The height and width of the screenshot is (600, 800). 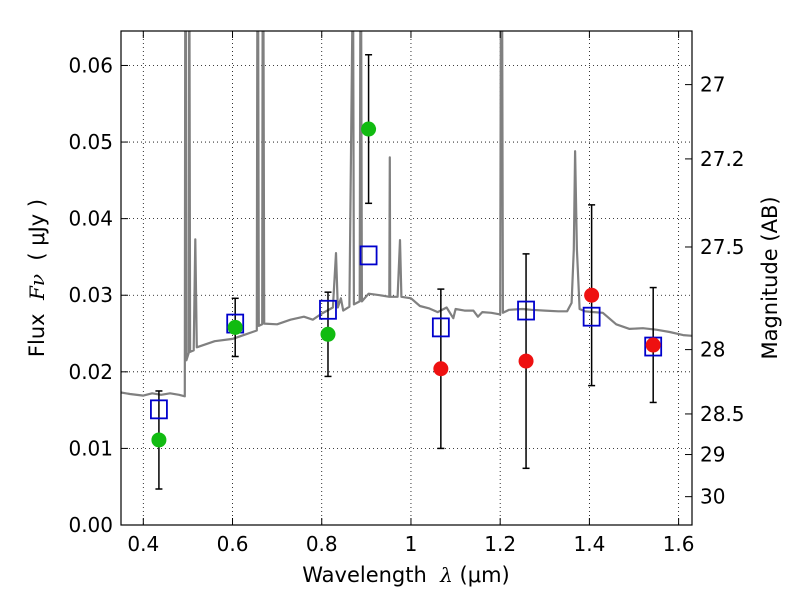 I want to click on y-tick-label: 0.00, so click(x=90, y=525).